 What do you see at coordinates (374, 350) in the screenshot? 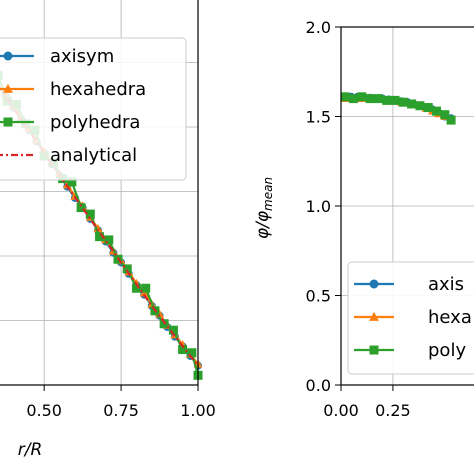
I see `right-legend-marker-polyhedra` at bounding box center [374, 350].